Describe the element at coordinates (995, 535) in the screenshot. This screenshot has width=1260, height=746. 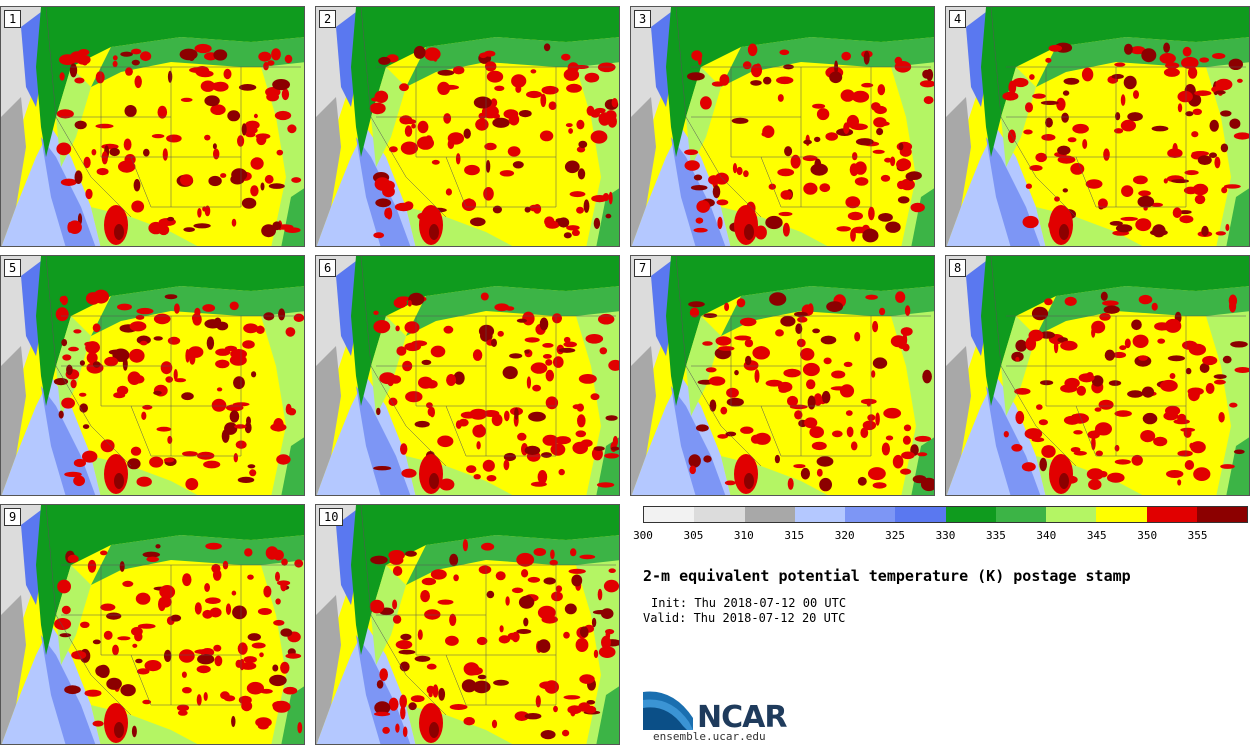
I see `colorbar-tick-label: 335` at that location.